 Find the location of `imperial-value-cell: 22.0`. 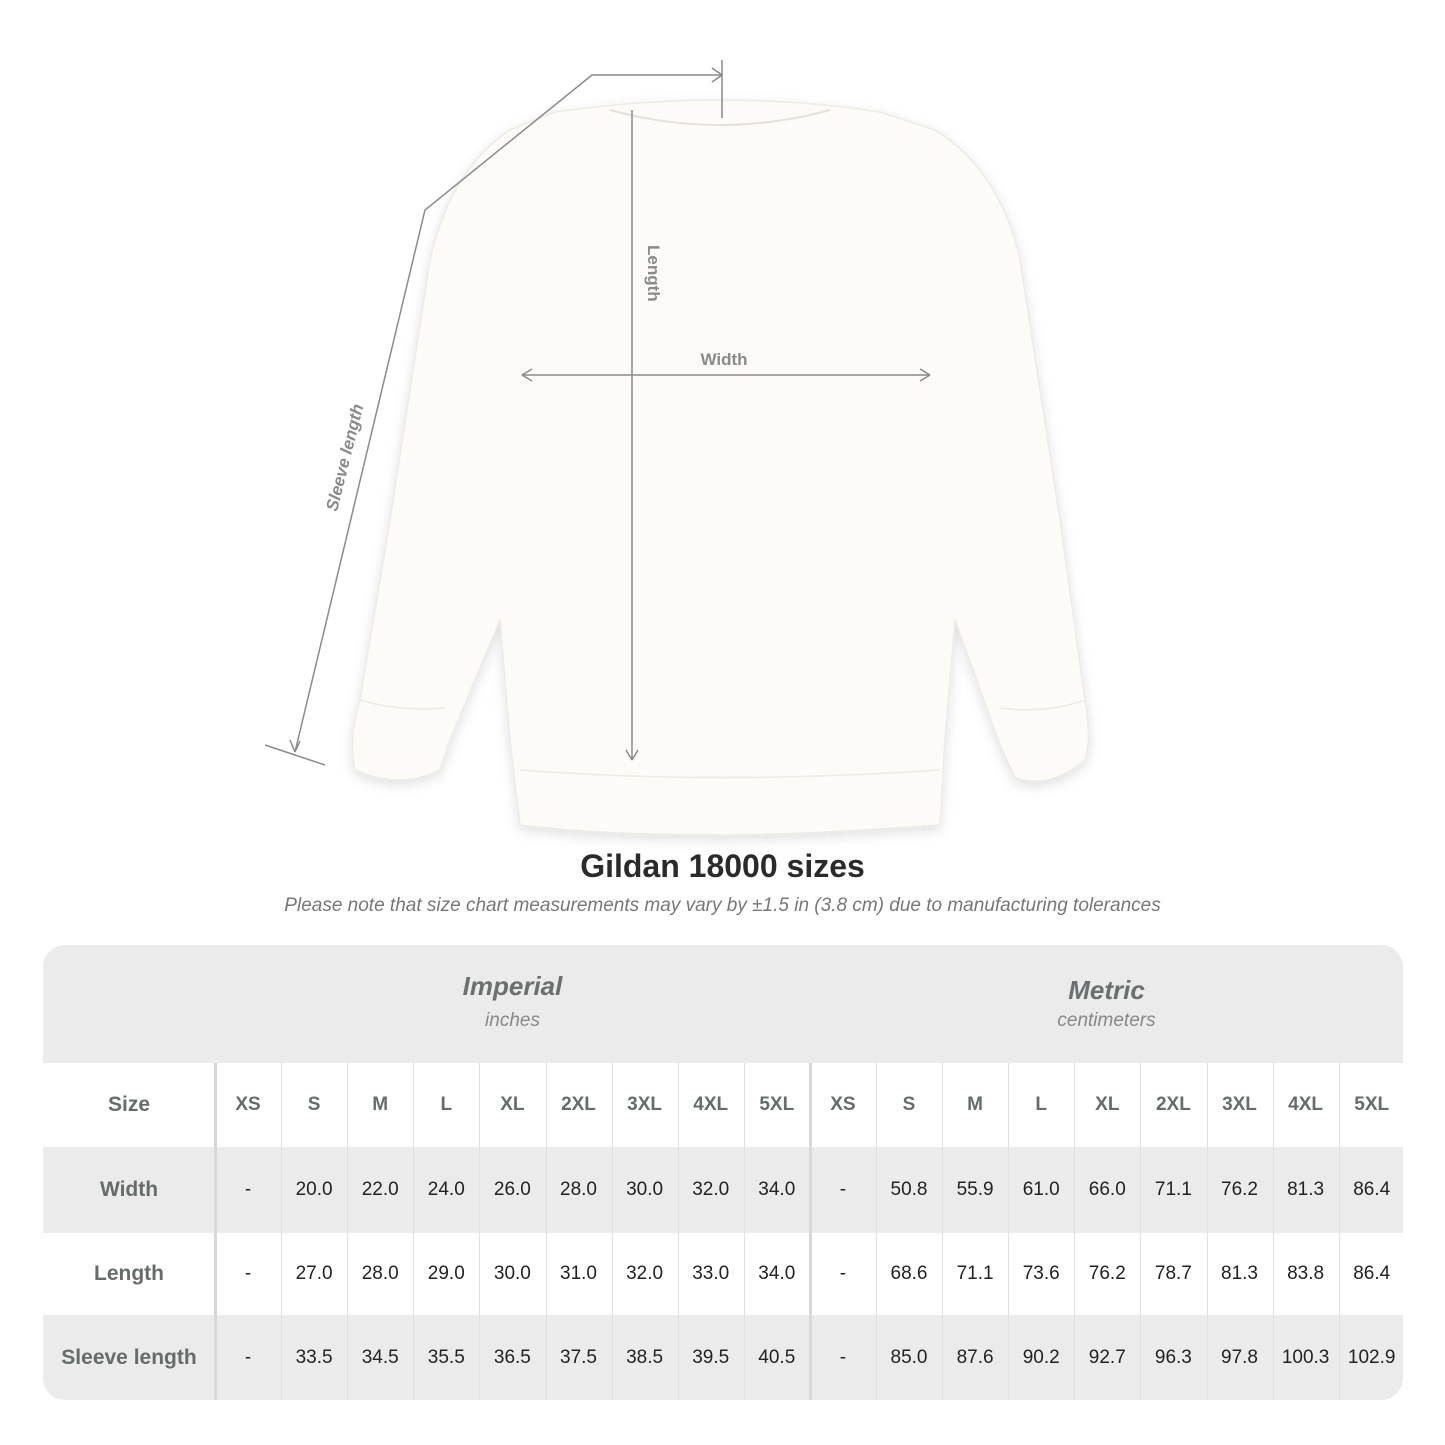

imperial-value-cell: 22.0 is located at coordinates (380, 1189).